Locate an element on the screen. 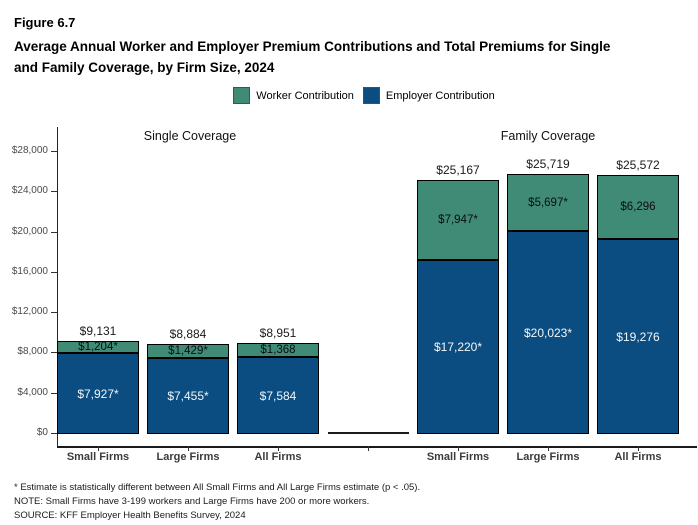  worker-value-label: $6,296 is located at coordinates (638, 207).